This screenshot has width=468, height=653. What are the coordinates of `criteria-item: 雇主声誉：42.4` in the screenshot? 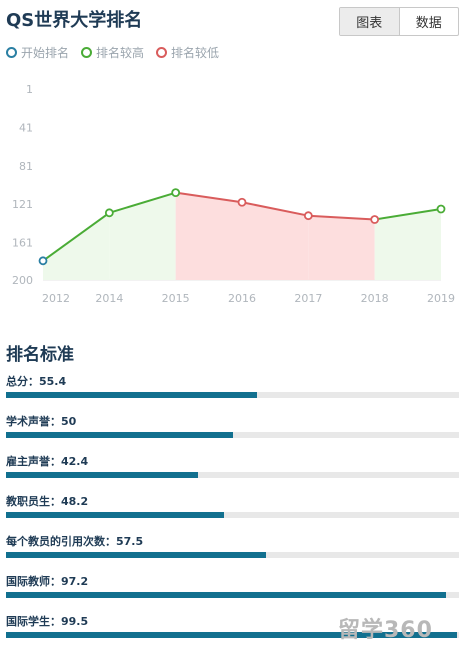 It's located at (232, 465).